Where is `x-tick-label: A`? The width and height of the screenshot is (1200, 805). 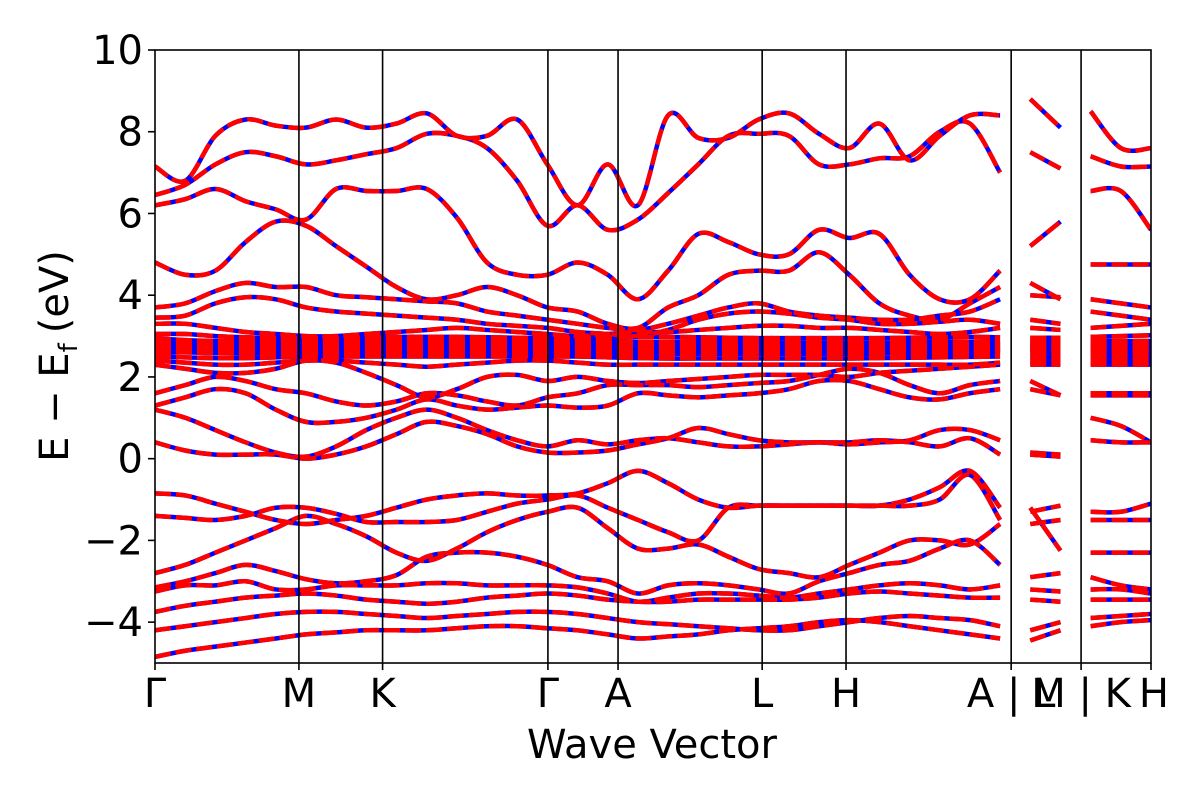 x-tick-label: A is located at coordinates (618, 694).